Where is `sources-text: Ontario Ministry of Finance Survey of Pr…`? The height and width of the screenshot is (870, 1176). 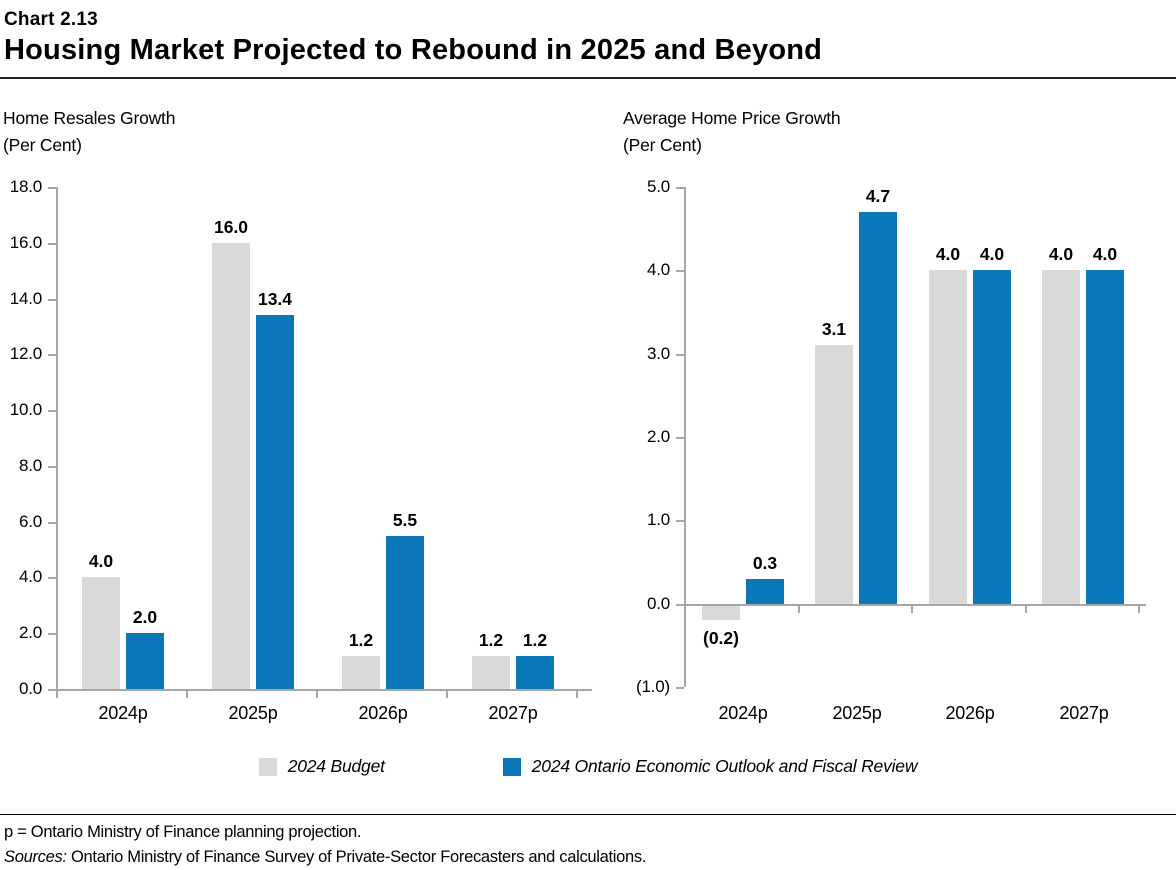
sources-text: Ontario Ministry of Finance Survey of Pr… is located at coordinates (356, 857).